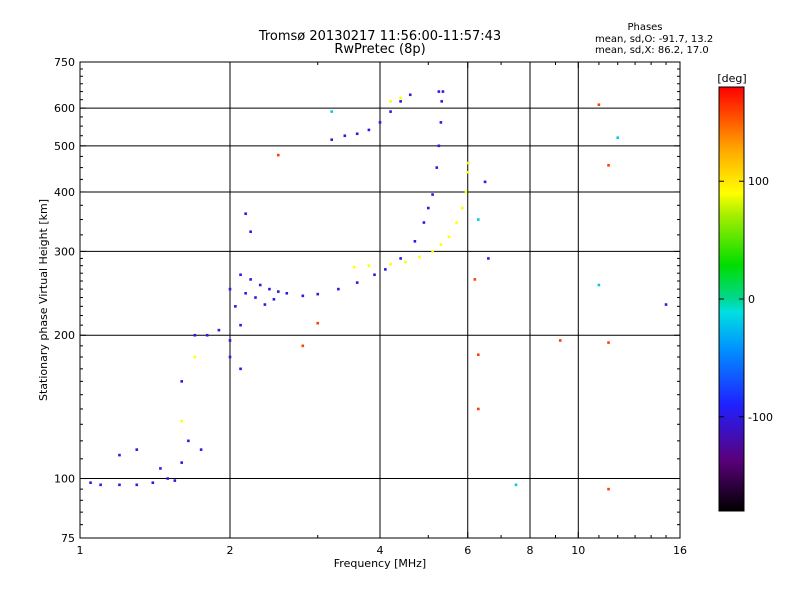  Describe the element at coordinates (64, 62) in the screenshot. I see `y-tick-label: 750` at that location.